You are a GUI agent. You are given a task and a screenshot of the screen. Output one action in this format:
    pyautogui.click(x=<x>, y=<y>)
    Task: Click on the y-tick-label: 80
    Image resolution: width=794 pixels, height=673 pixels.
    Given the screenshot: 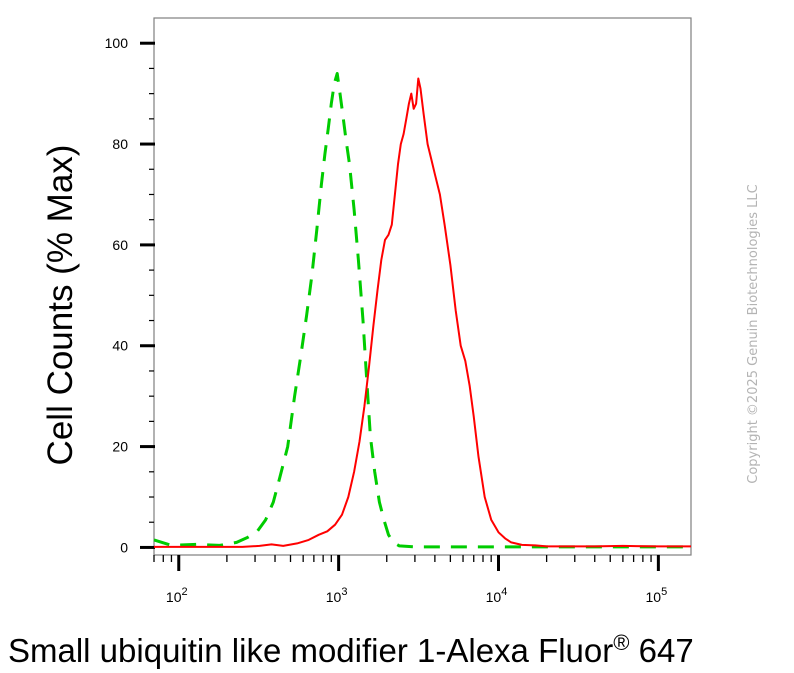 What is the action you would take?
    pyautogui.click(x=120, y=144)
    